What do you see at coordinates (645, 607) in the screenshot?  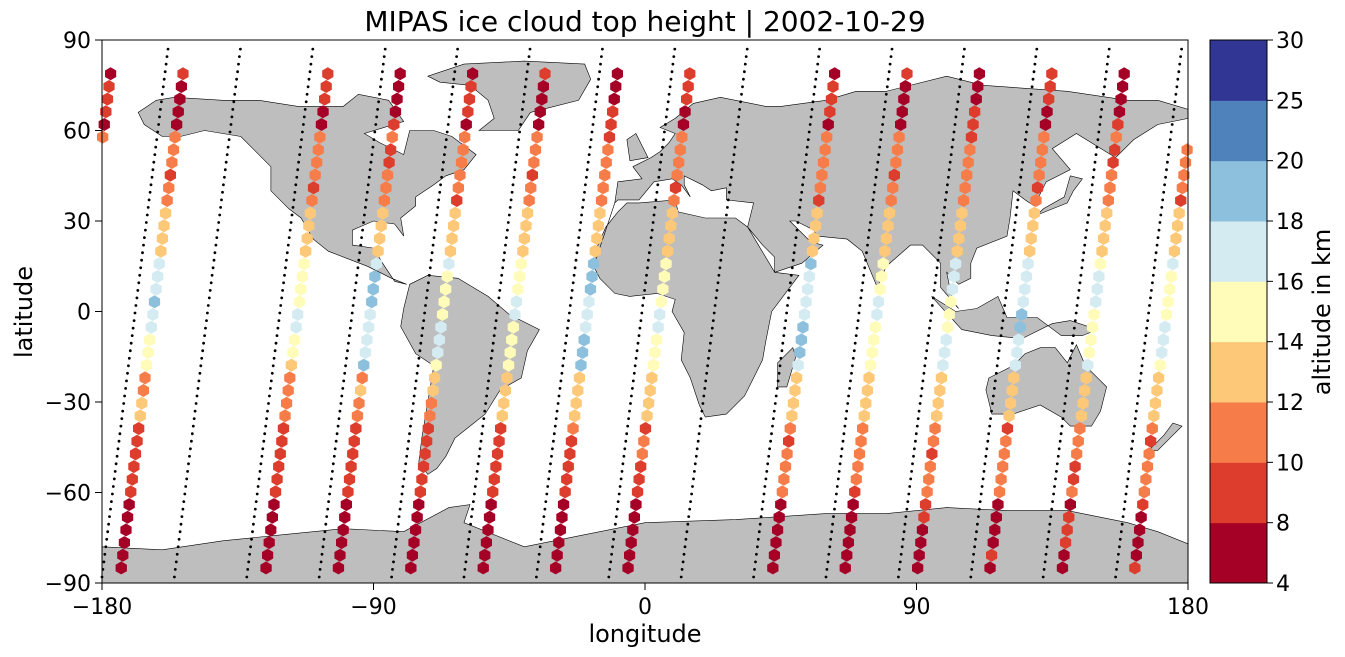 I see `x-tick-label: 0` at bounding box center [645, 607].